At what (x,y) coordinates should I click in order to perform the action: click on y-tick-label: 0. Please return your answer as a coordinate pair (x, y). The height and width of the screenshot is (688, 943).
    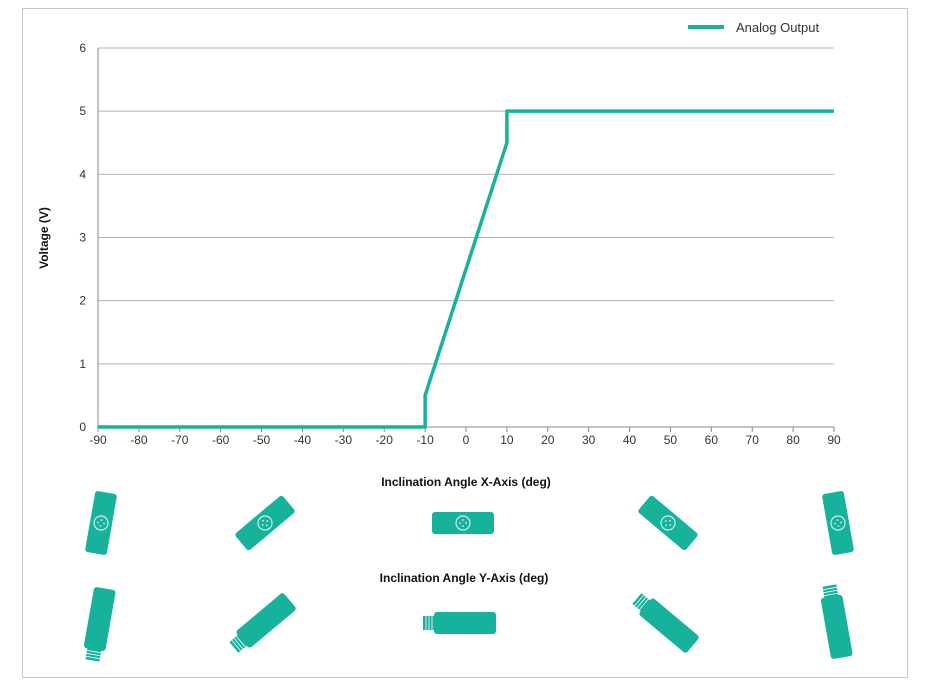
    Looking at the image, I should click on (82, 427).